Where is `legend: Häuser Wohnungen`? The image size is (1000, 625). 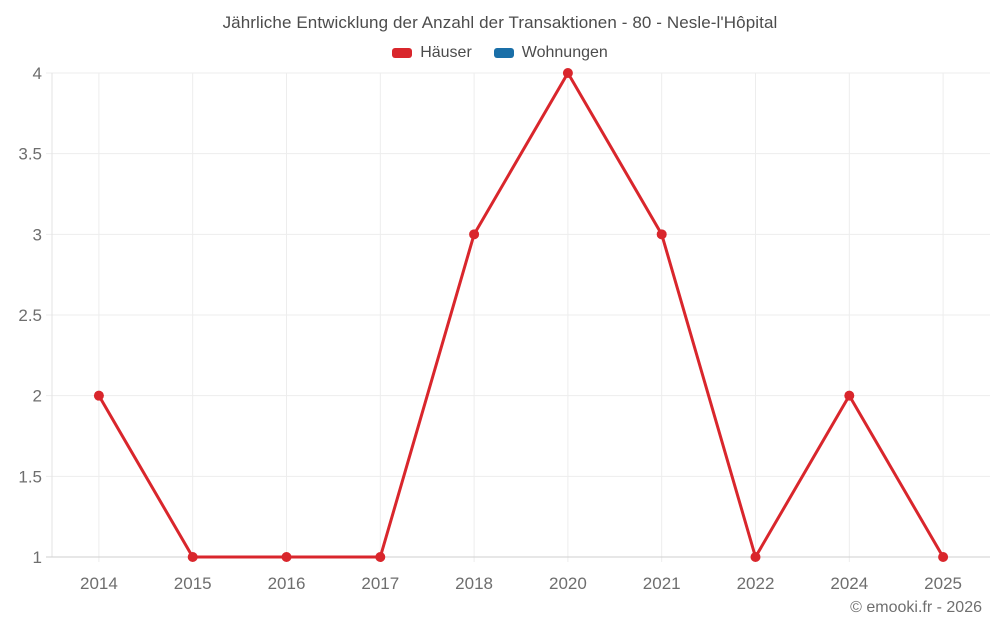 legend: Häuser Wohnungen is located at coordinates (500, 53).